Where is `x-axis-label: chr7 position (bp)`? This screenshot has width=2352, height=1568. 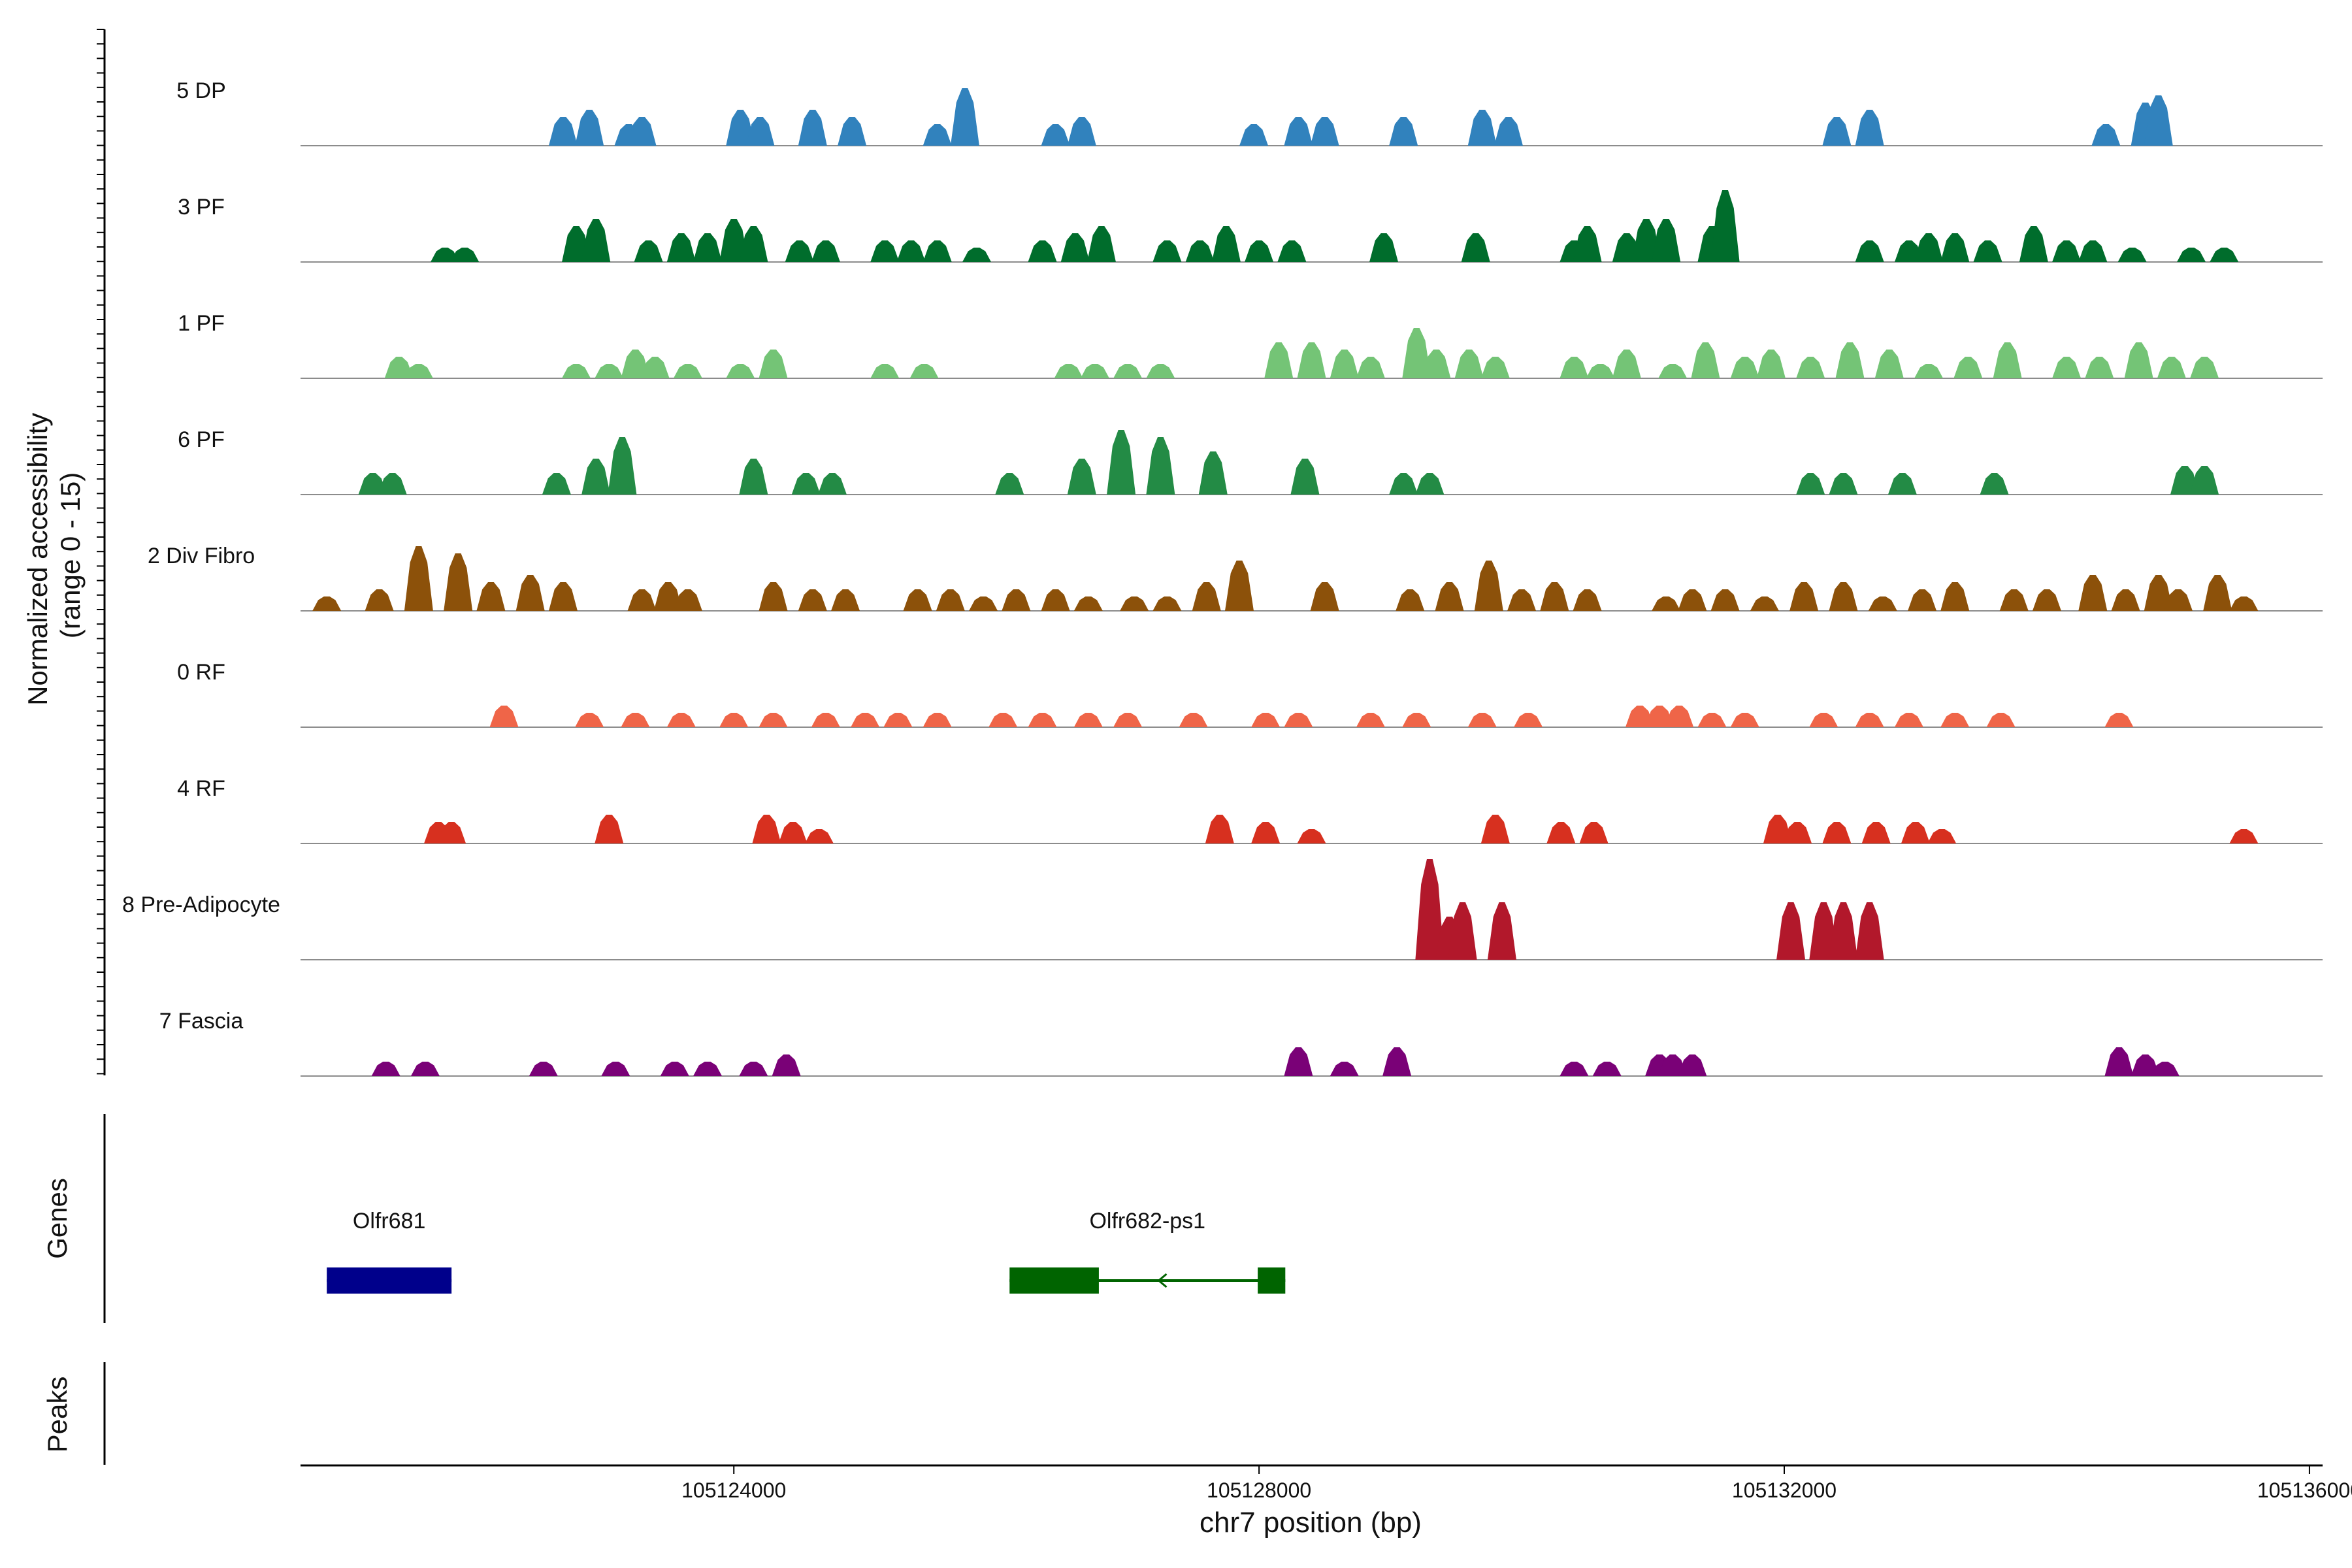
x-axis-label: chr7 position (bp) is located at coordinates (1311, 1523).